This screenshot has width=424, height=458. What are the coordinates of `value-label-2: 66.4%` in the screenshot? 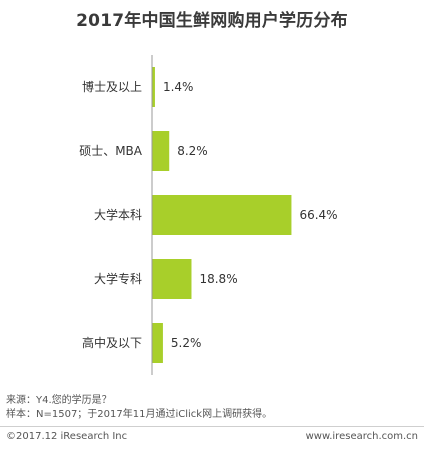 It's located at (318, 215).